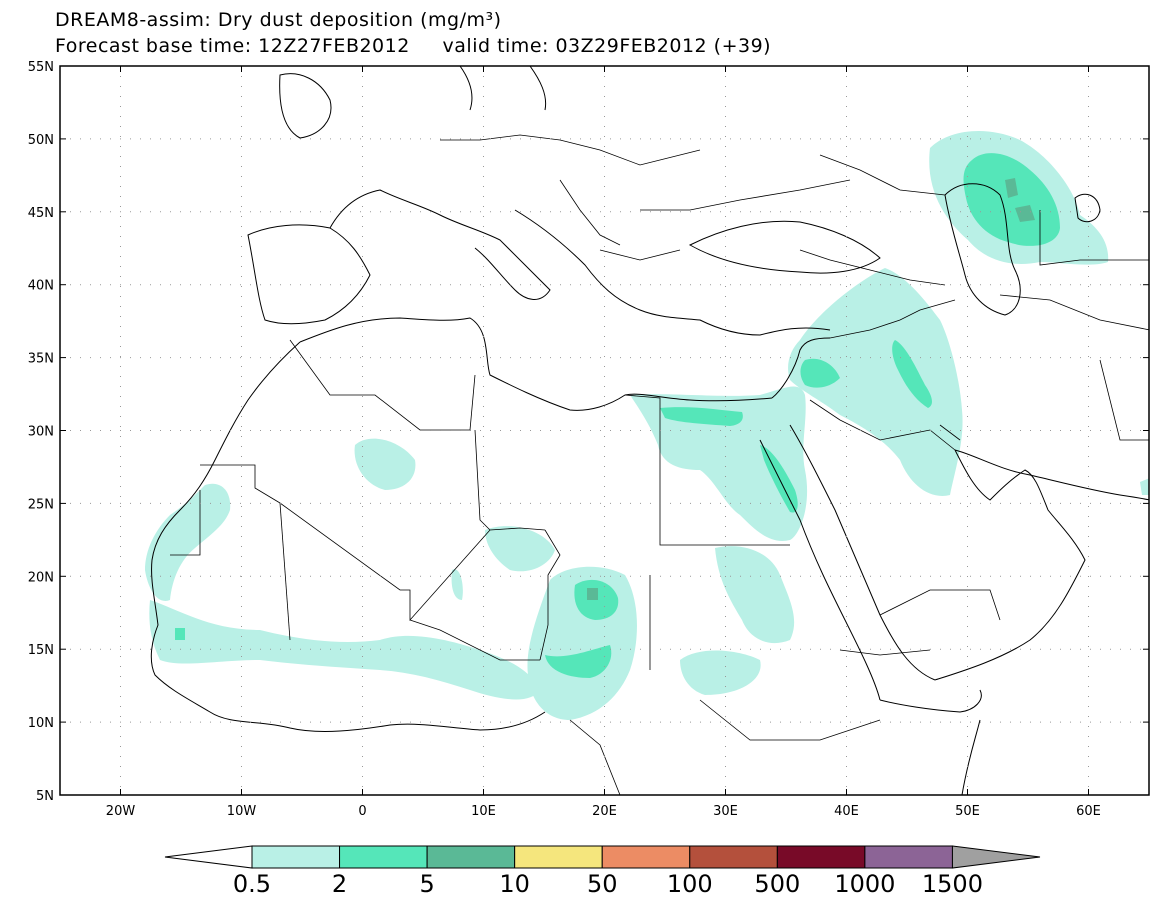 This screenshot has height=907, width=1165. Describe the element at coordinates (385, 464) in the screenshot. I see `dust-region-algeria-patch` at that location.